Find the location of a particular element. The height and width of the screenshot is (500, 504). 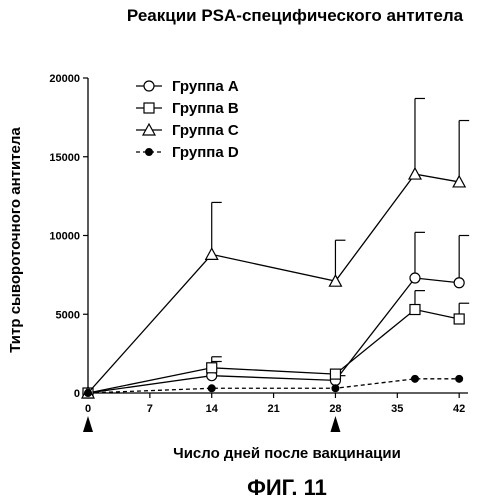

x-tick-label: 21 is located at coordinates (273, 409).